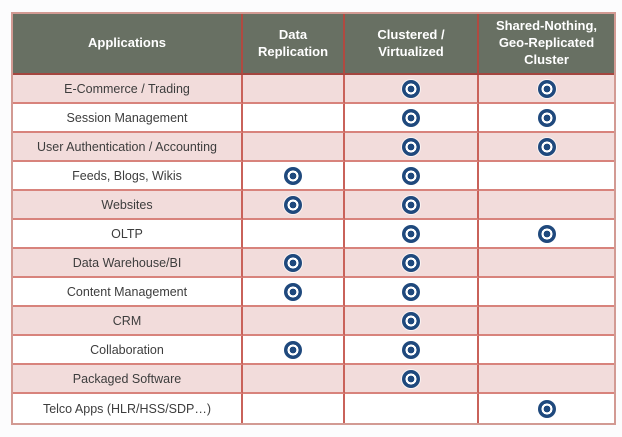 The width and height of the screenshot is (622, 437). Describe the element at coordinates (128, 408) in the screenshot. I see `application-name: Telco Apps (HLR/HSS/SDP…)` at that location.